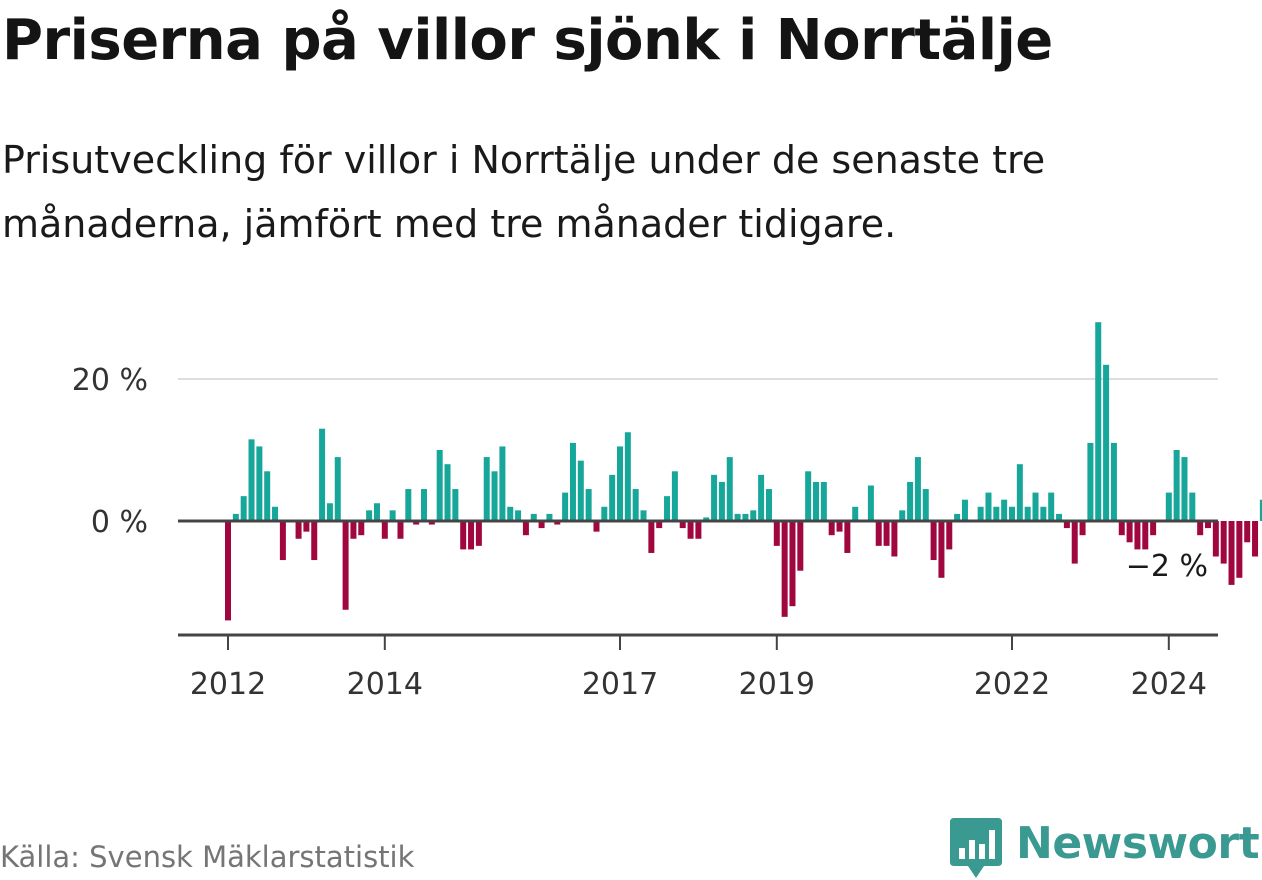  I want to click on x-tick-label: 2019, so click(777, 684).